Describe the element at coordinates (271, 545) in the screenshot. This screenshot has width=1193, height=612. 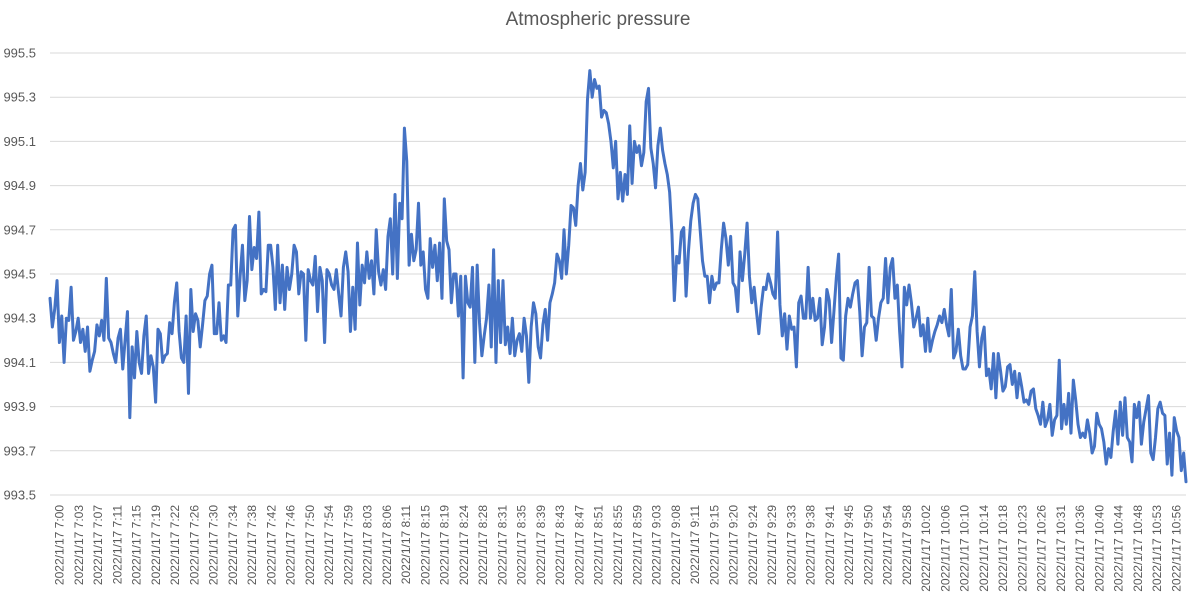
I see `x-tick-label: 2022/1/17 7:42` at that location.